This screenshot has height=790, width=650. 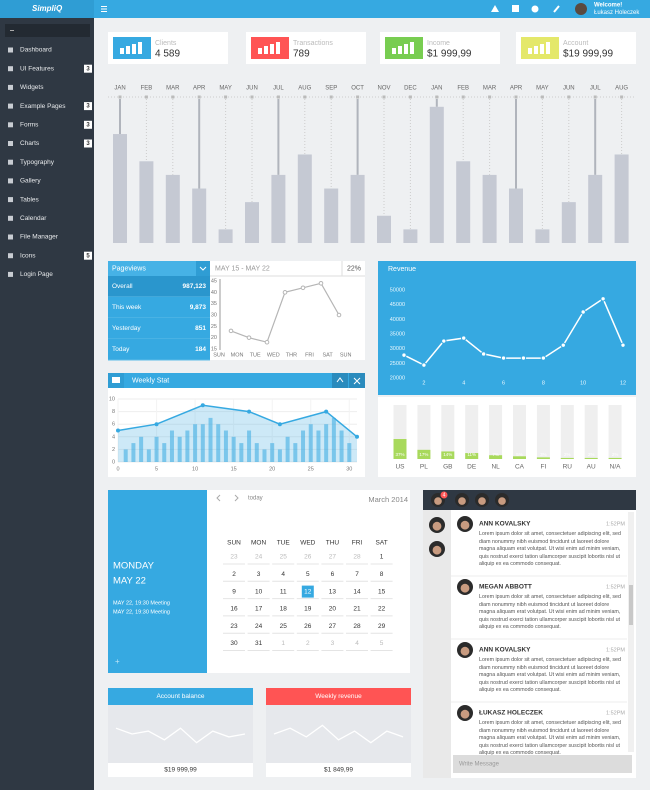 What do you see at coordinates (581, 9) in the screenshot?
I see `user-avatar` at bounding box center [581, 9].